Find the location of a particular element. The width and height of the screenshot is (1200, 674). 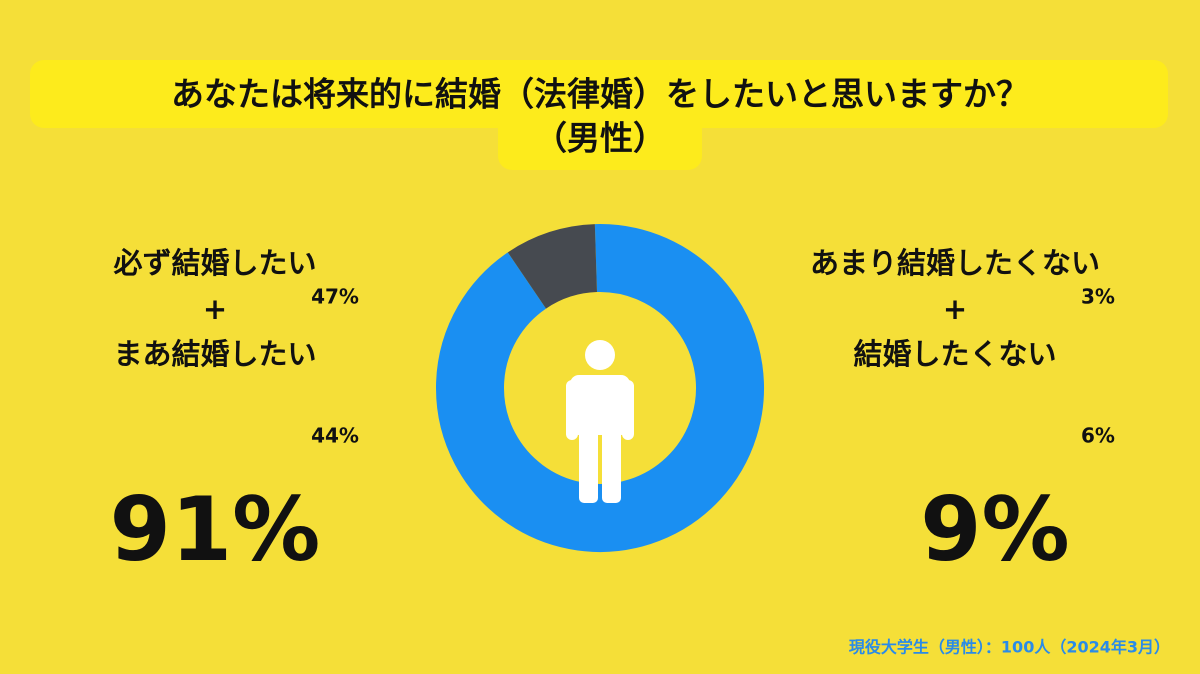

category-label: 結婚したくない is located at coordinates (954, 354).